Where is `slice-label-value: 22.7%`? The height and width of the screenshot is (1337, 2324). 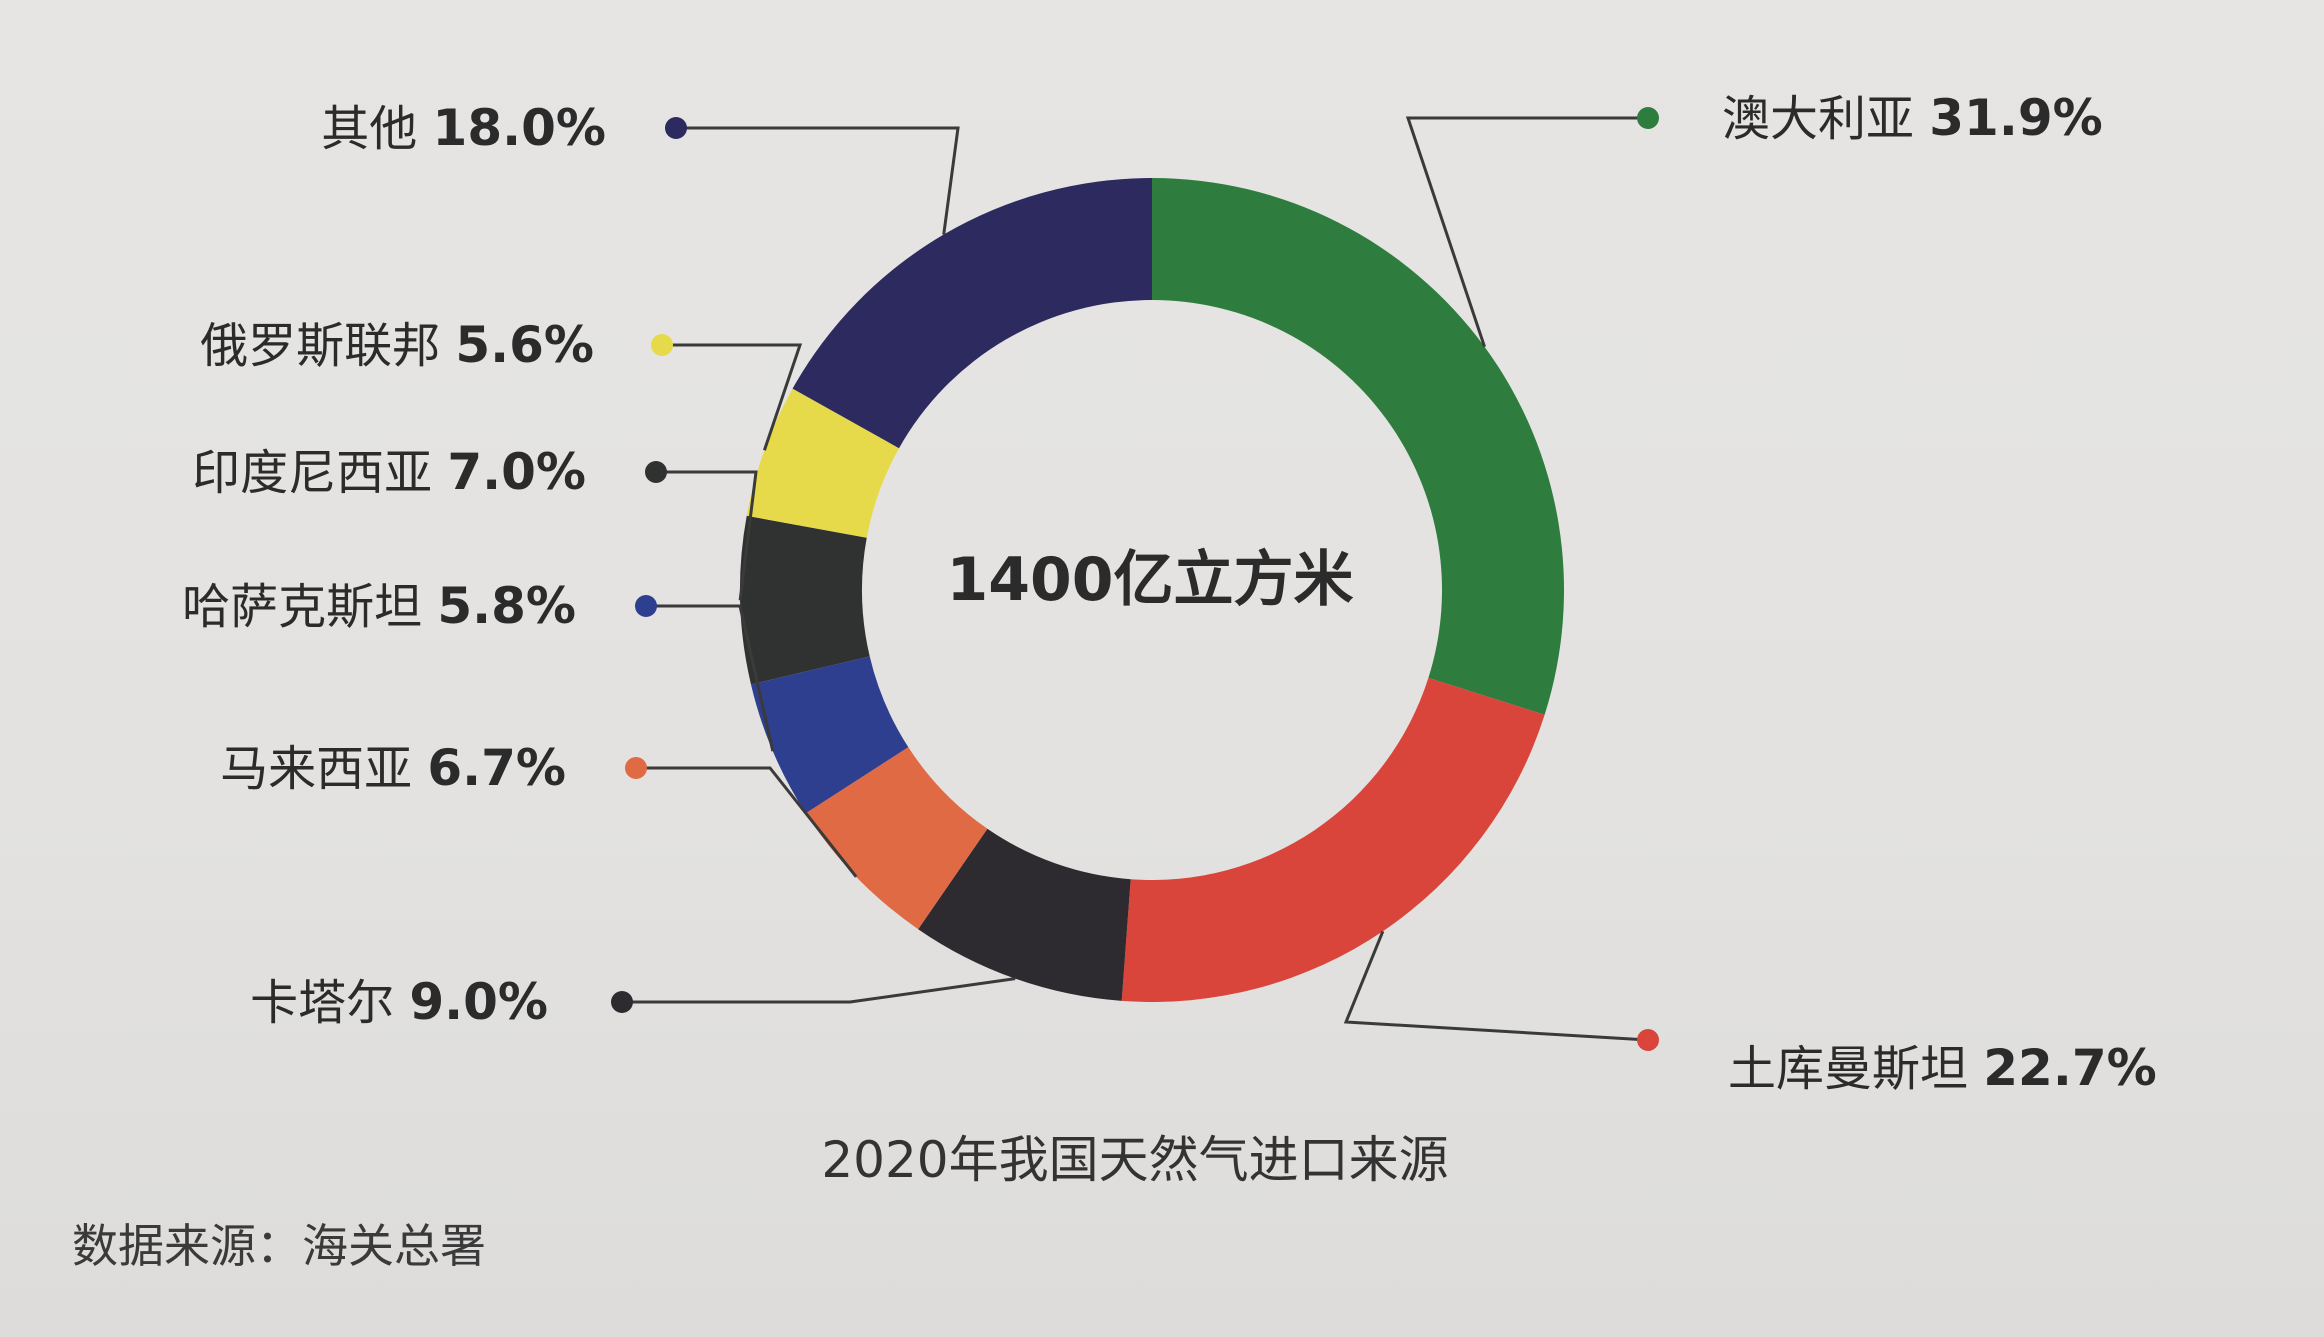
slice-label-value: 22.7% is located at coordinates (2069, 1068).